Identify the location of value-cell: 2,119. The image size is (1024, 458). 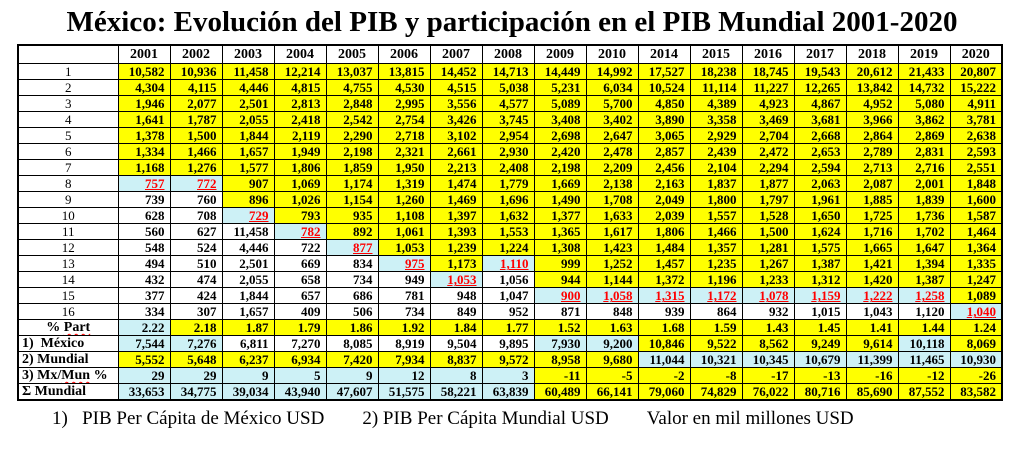
(300, 136).